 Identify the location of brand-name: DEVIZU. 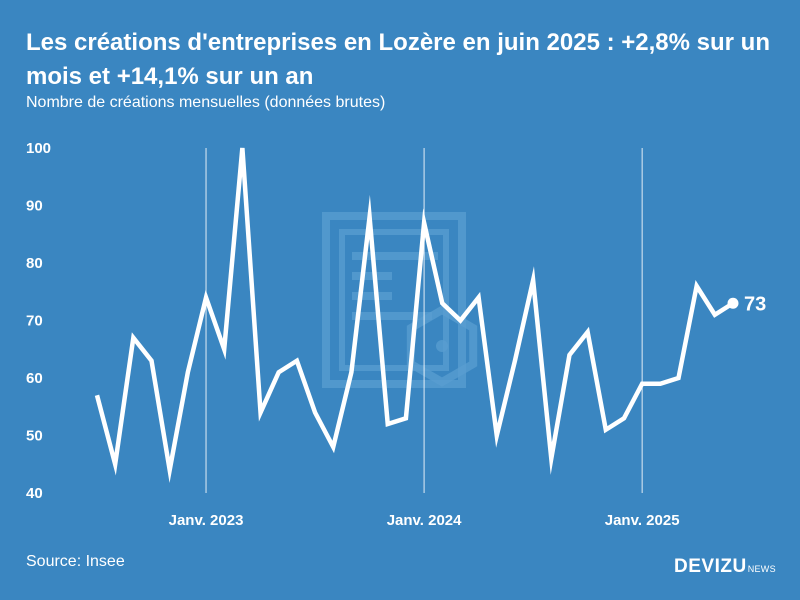
(710, 566).